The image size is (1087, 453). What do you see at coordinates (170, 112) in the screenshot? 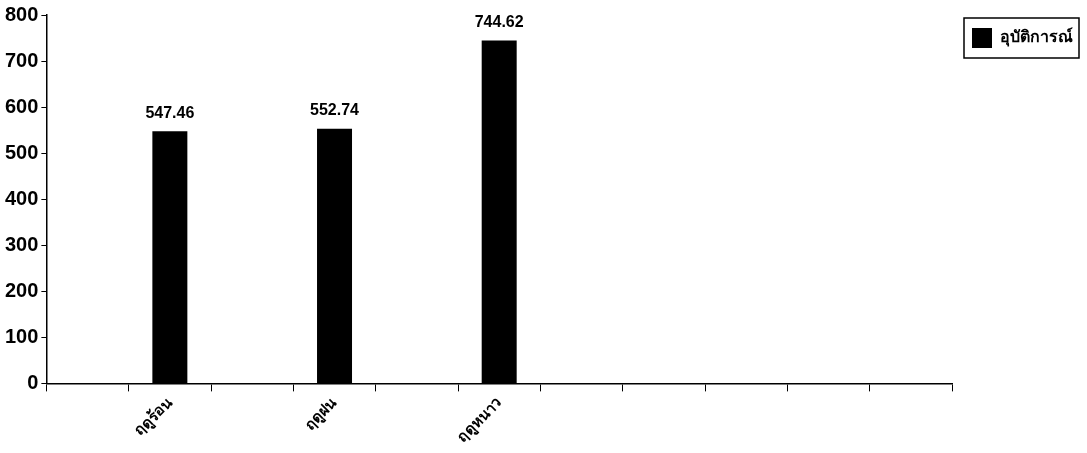
I see `data-label: 547.46` at bounding box center [170, 112].